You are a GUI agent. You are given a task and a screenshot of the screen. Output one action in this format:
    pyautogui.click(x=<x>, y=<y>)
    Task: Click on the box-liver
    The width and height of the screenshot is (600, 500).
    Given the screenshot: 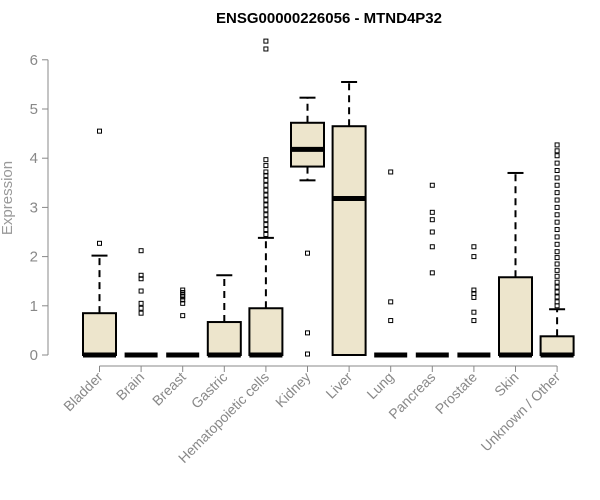 What is the action you would take?
    pyautogui.click(x=349, y=218)
    